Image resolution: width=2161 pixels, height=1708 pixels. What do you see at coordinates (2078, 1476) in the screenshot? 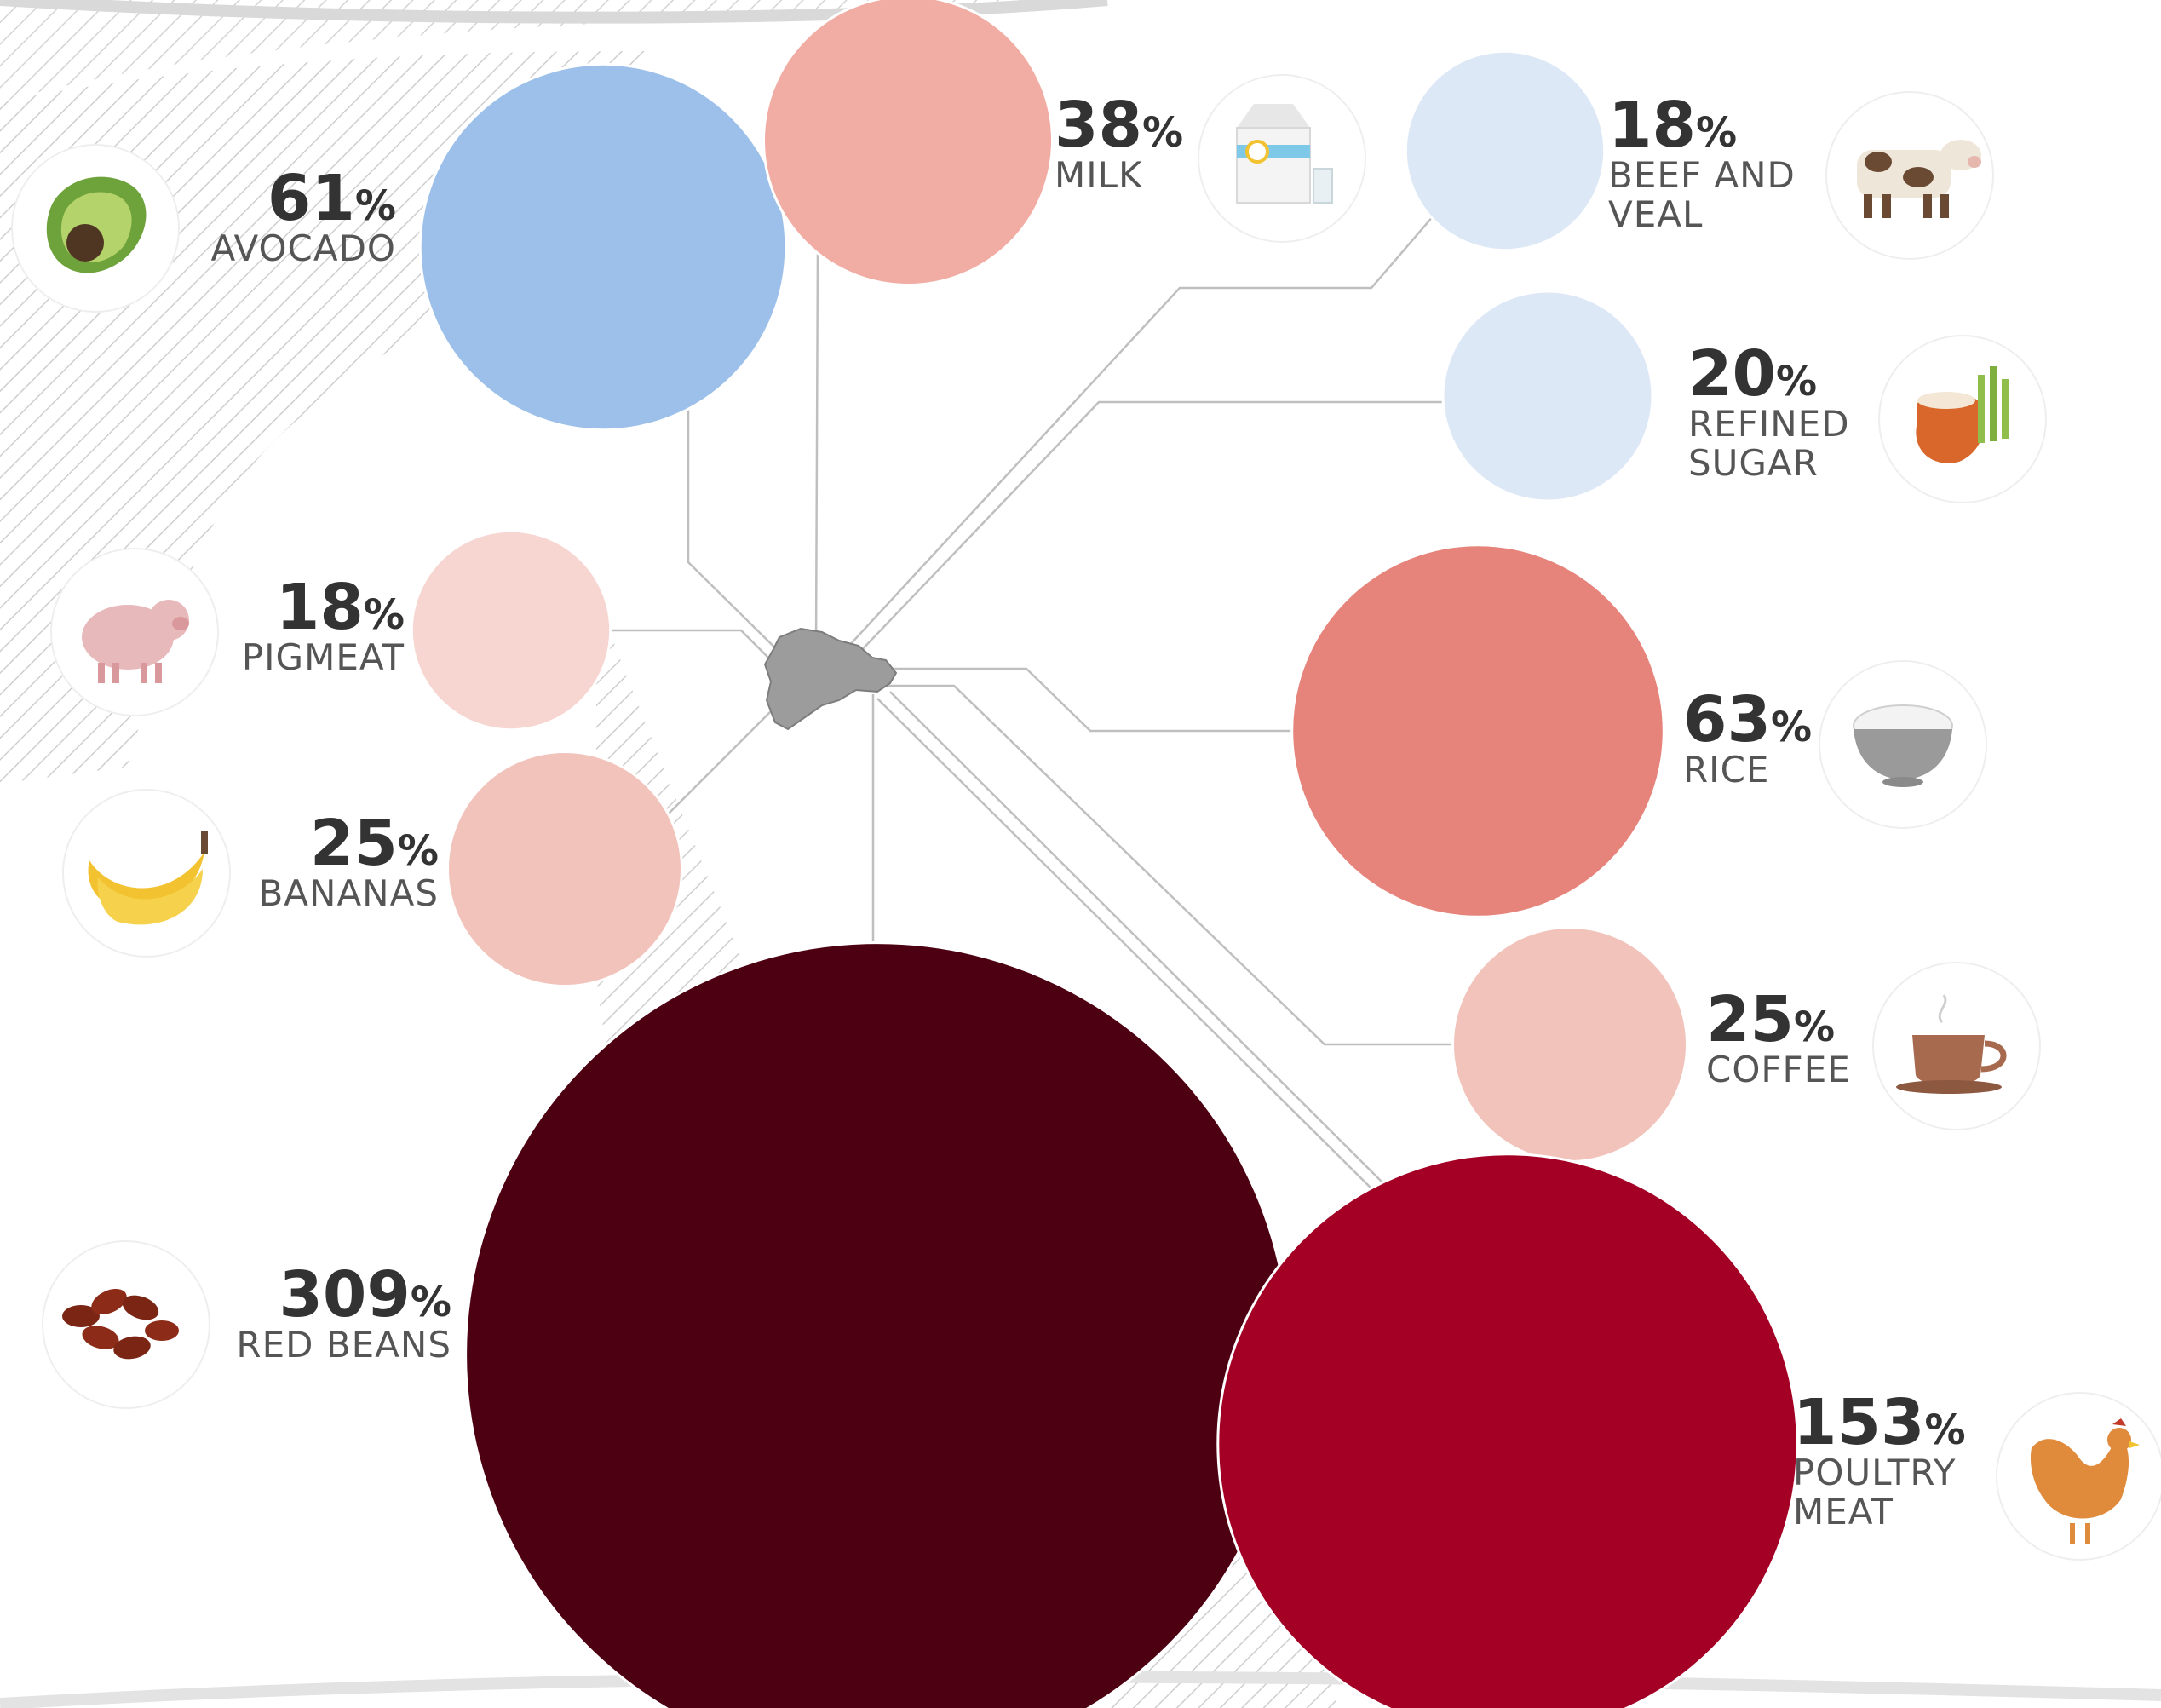
I see `chicken-icon` at bounding box center [2078, 1476].